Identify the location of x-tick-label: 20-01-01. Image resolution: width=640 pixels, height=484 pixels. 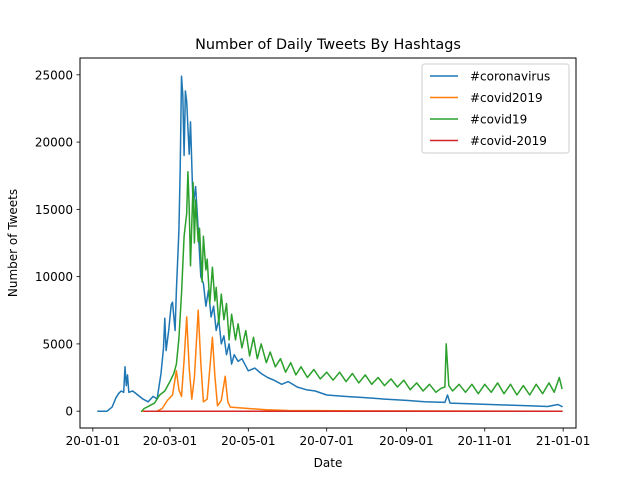
(93, 441).